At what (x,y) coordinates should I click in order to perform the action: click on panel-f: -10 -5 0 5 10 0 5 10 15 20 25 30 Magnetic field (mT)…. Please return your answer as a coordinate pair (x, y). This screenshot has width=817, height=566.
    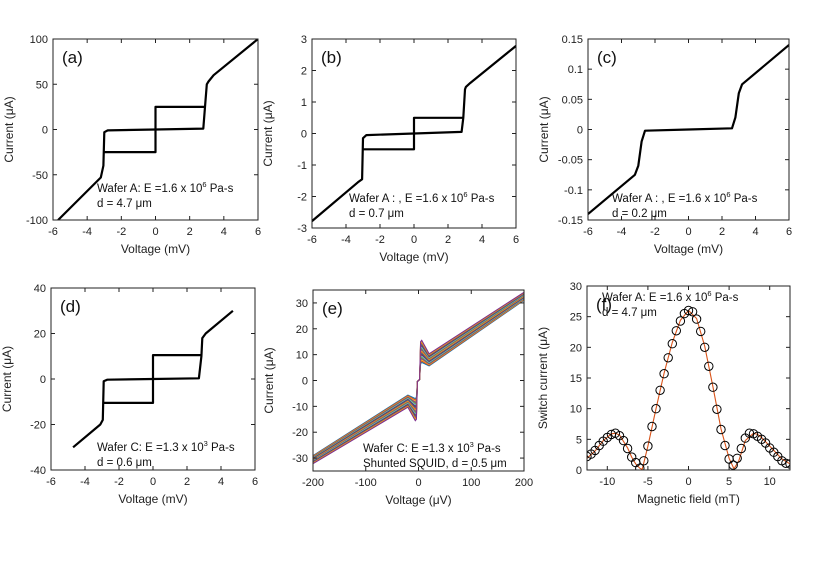
    Looking at the image, I should click on (663, 393).